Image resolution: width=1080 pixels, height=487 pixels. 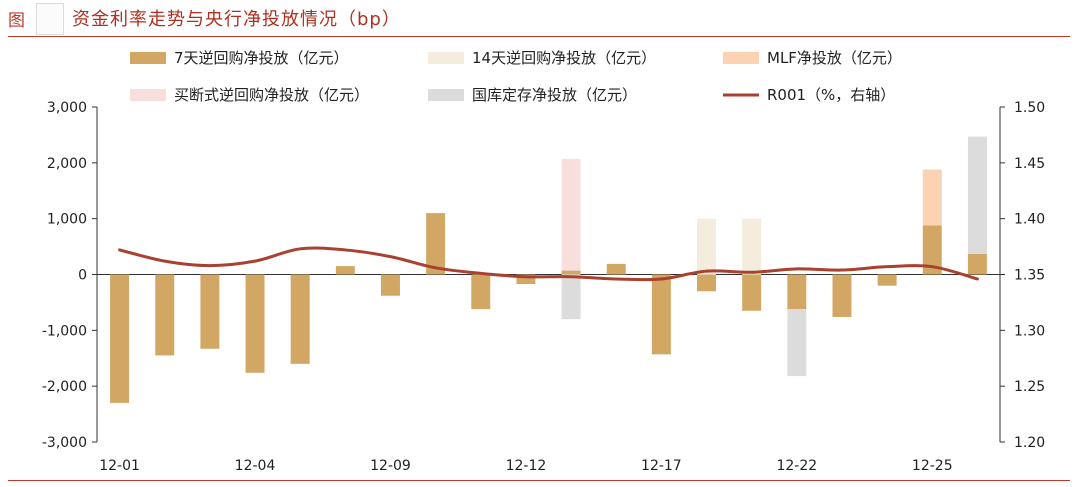 What do you see at coordinates (1029, 443) in the screenshot?
I see `y2-tick-label: 1.20` at bounding box center [1029, 443].